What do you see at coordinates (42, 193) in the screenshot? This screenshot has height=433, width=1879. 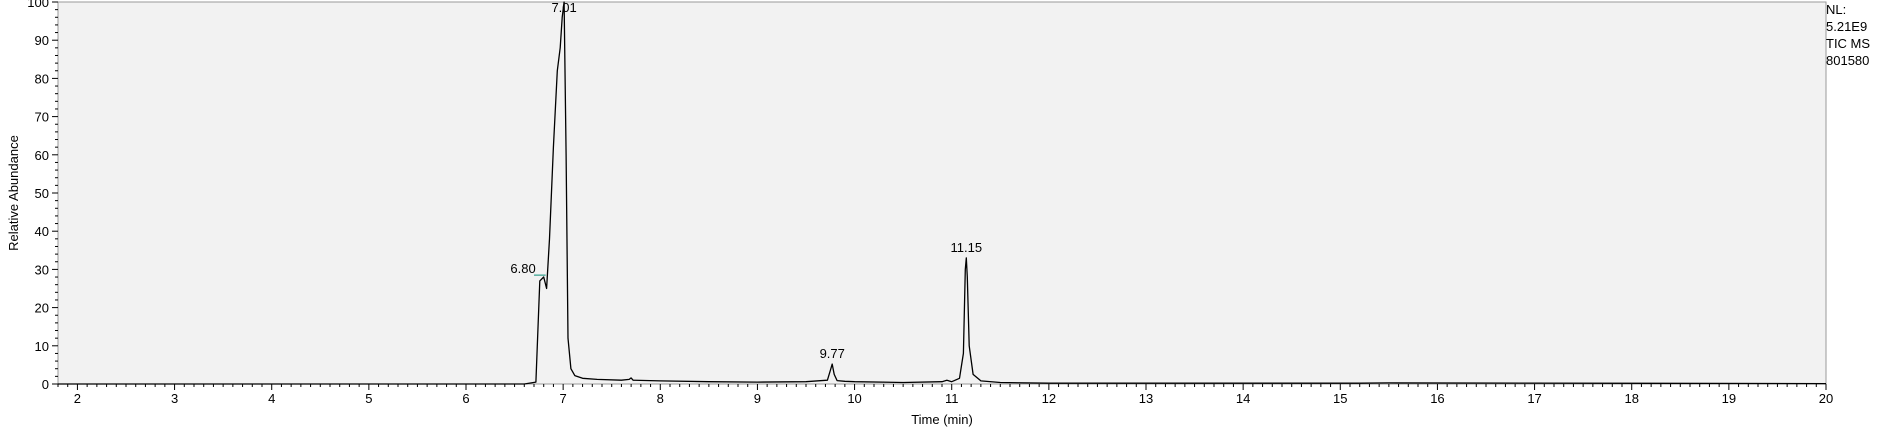 I see `y-tick-label: 50` at bounding box center [42, 193].